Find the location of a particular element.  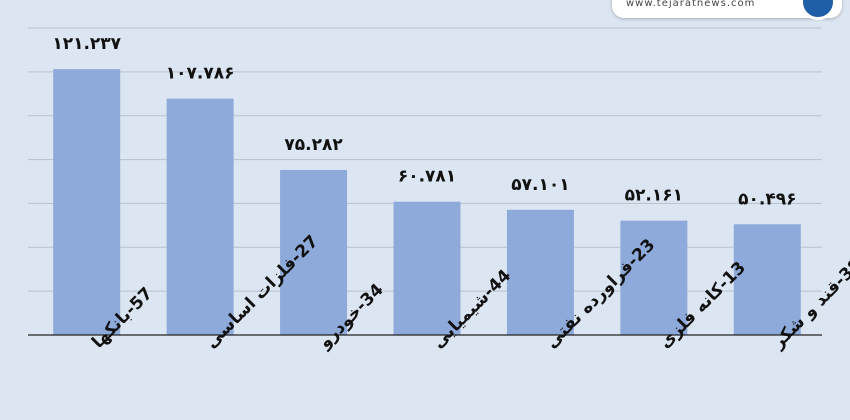

data-label: ۵۲.۱۶۱ is located at coordinates (654, 196).